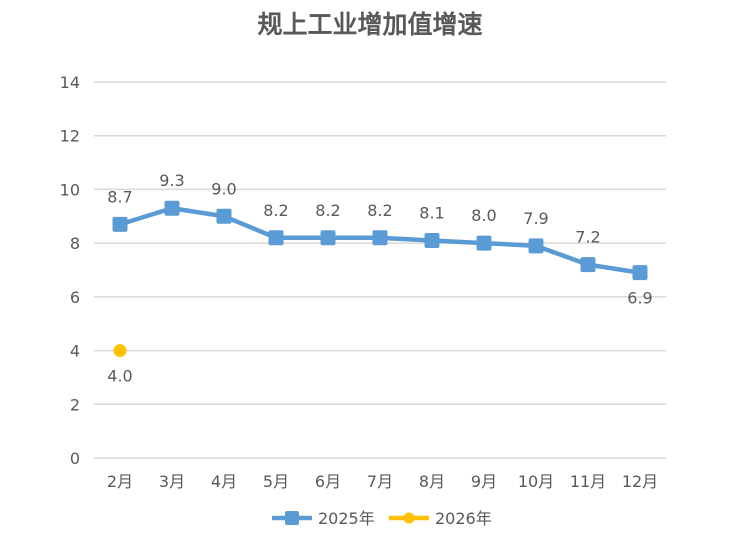  What do you see at coordinates (536, 481) in the screenshot?
I see `x-tick-label: 10月` at bounding box center [536, 481].